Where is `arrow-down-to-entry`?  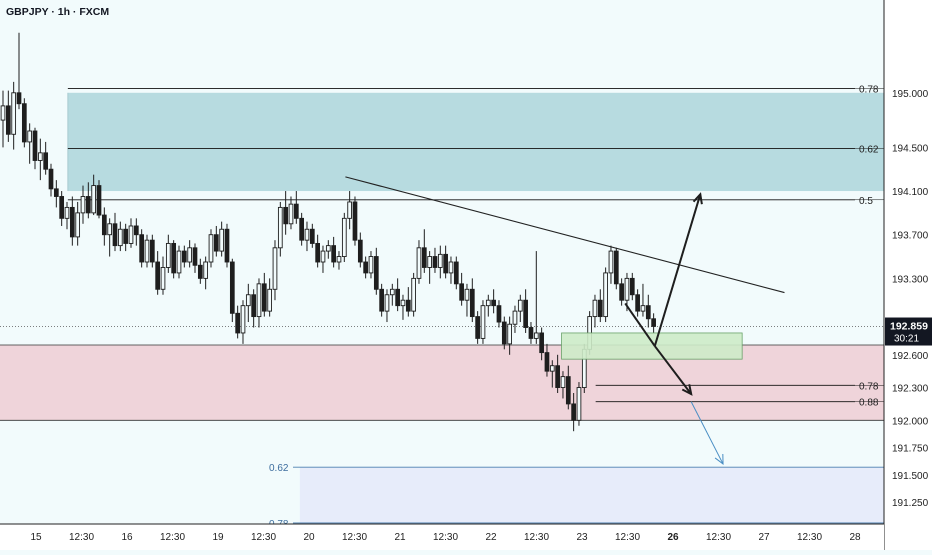
arrow-down-to-entry is located at coordinates (640, 324).